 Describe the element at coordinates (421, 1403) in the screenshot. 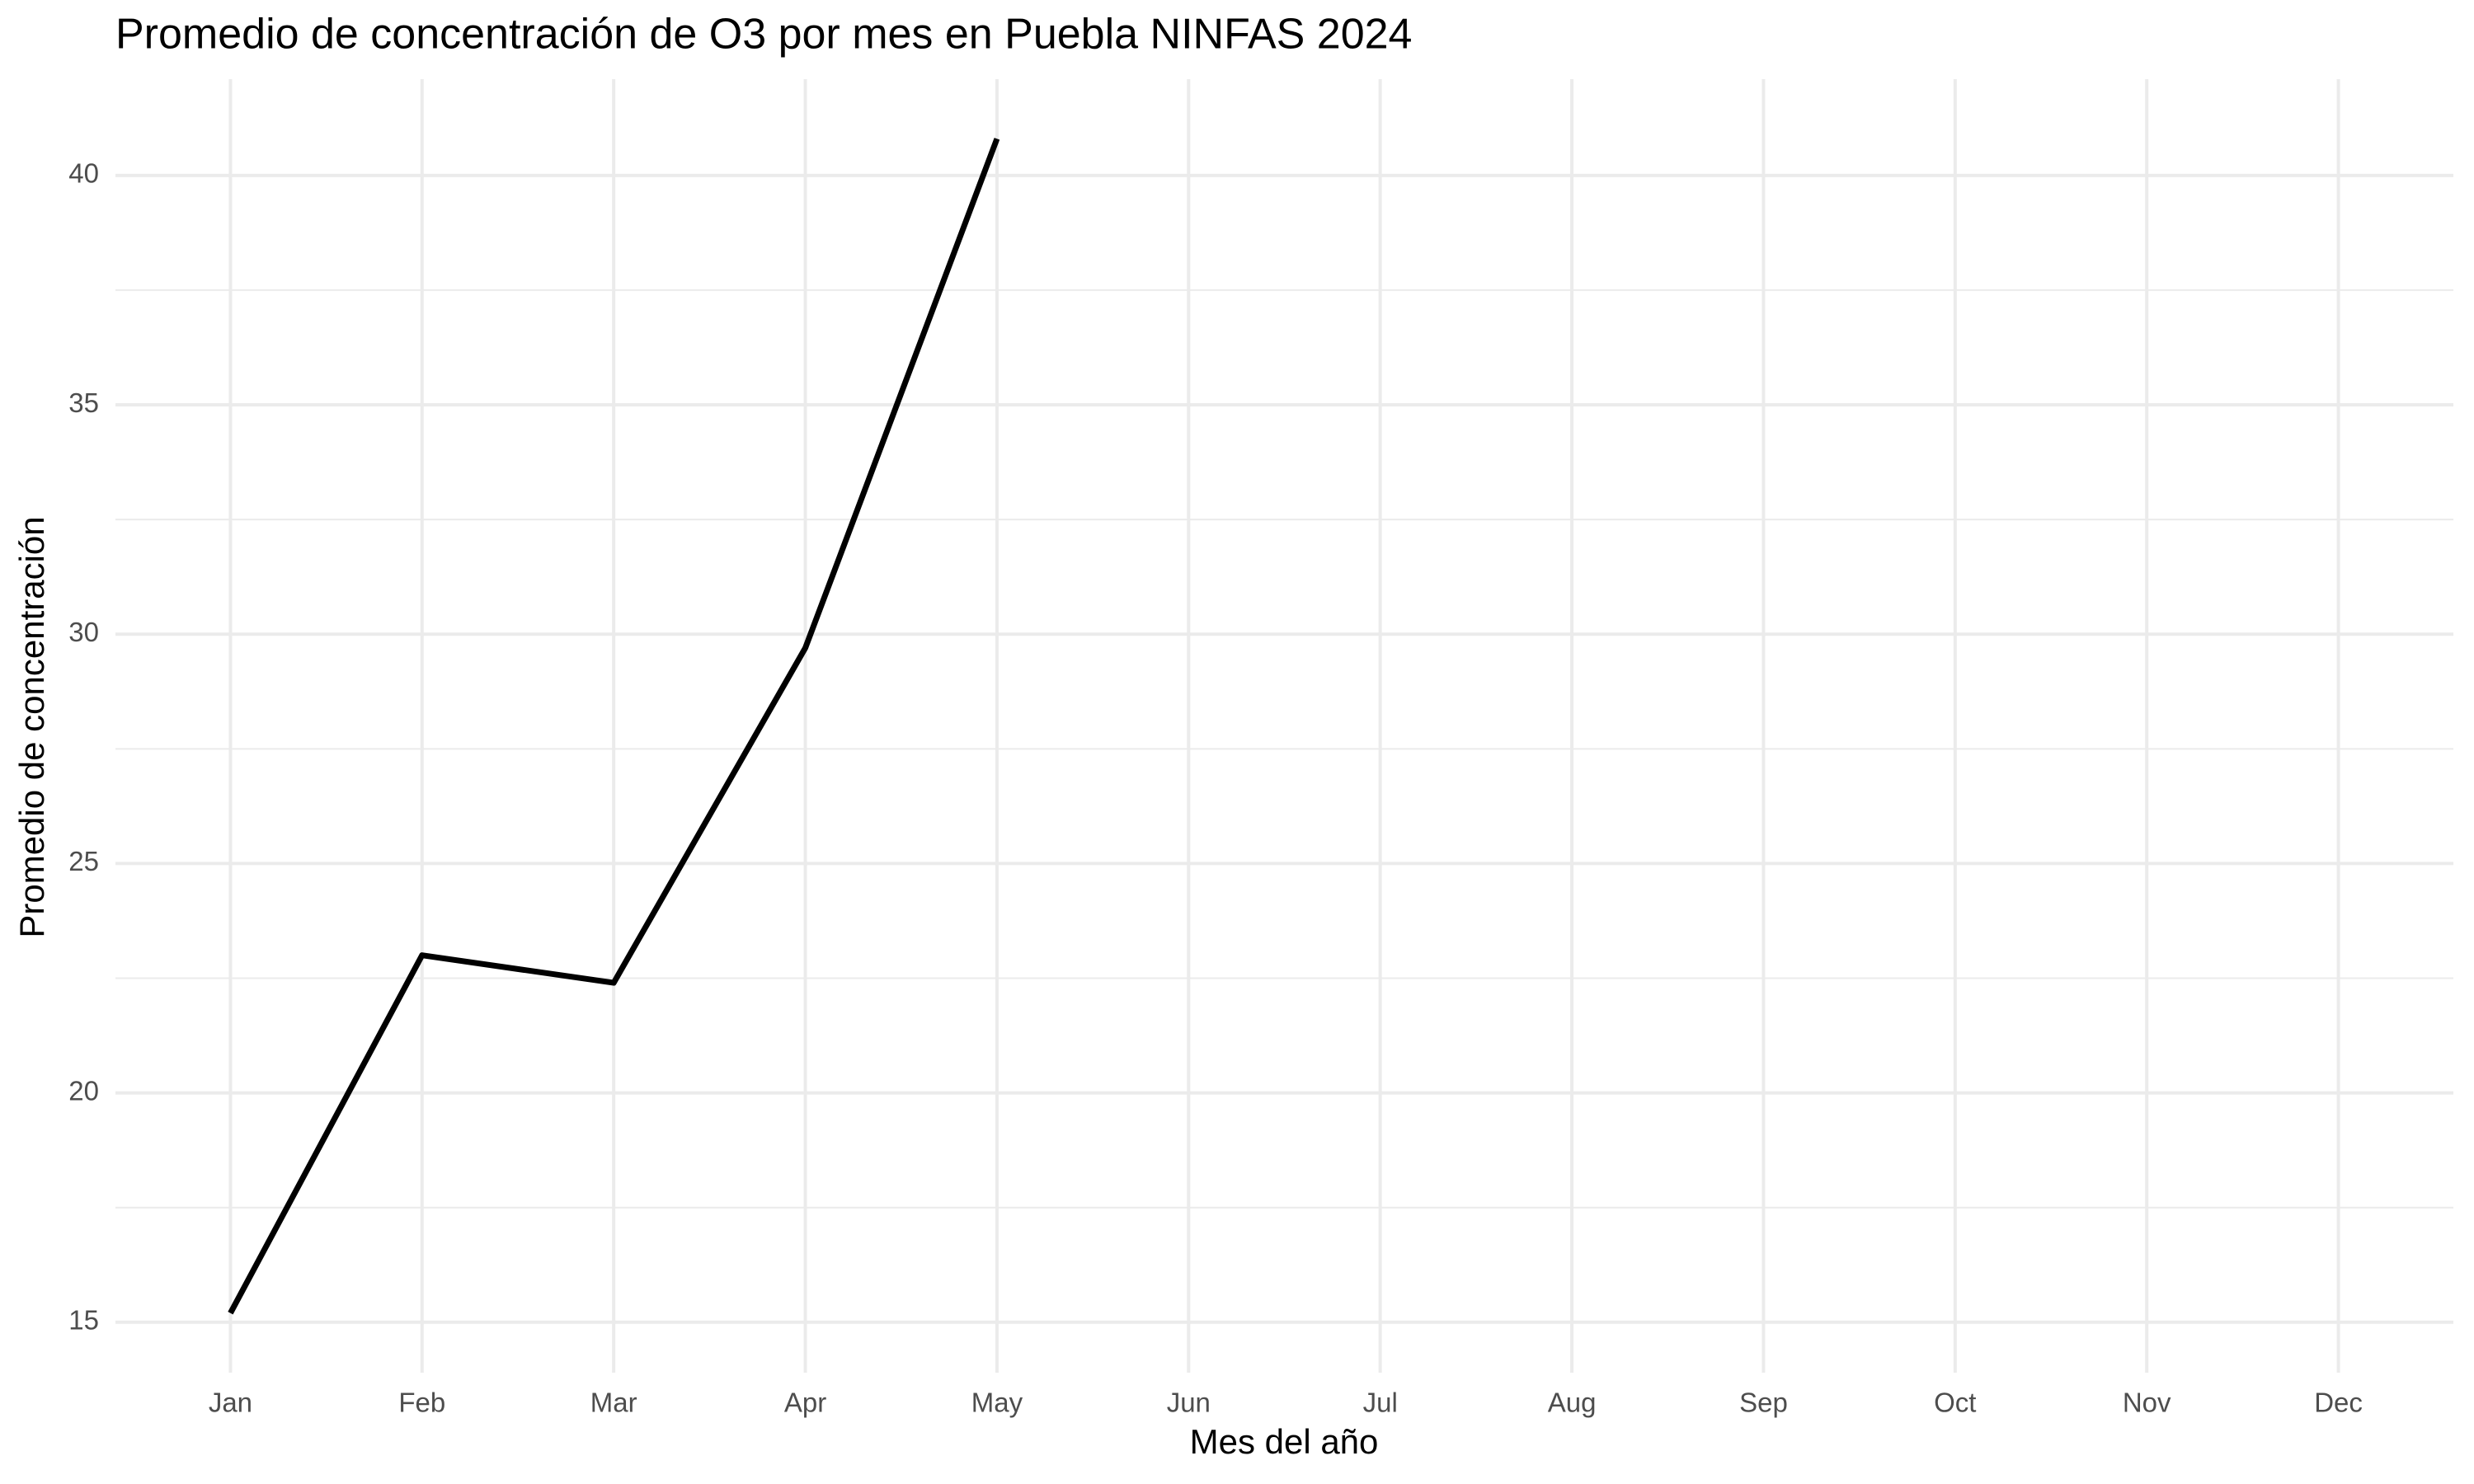

I see `x-tick-label: Feb` at that location.